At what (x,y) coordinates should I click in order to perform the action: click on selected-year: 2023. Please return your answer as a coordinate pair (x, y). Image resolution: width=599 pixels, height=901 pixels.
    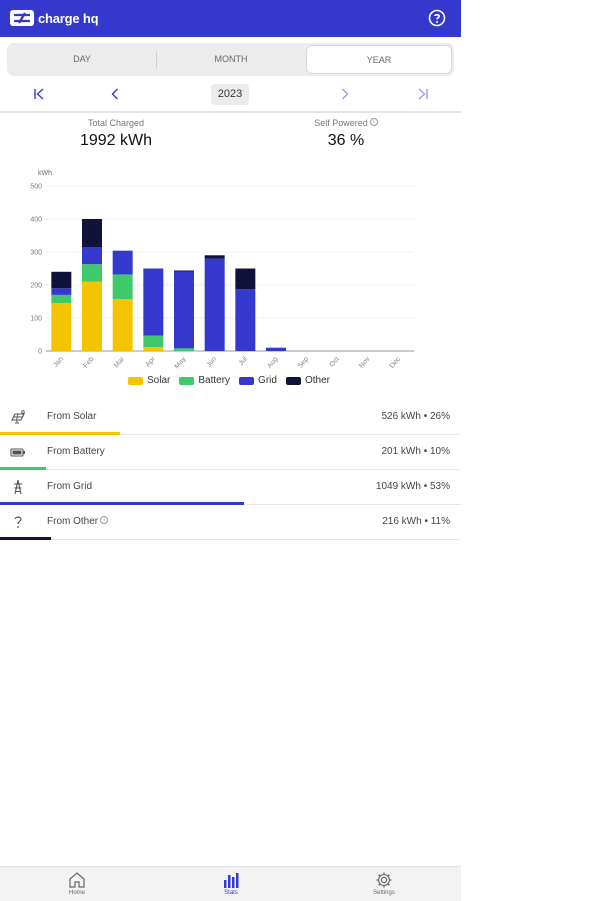
    Looking at the image, I should click on (230, 94).